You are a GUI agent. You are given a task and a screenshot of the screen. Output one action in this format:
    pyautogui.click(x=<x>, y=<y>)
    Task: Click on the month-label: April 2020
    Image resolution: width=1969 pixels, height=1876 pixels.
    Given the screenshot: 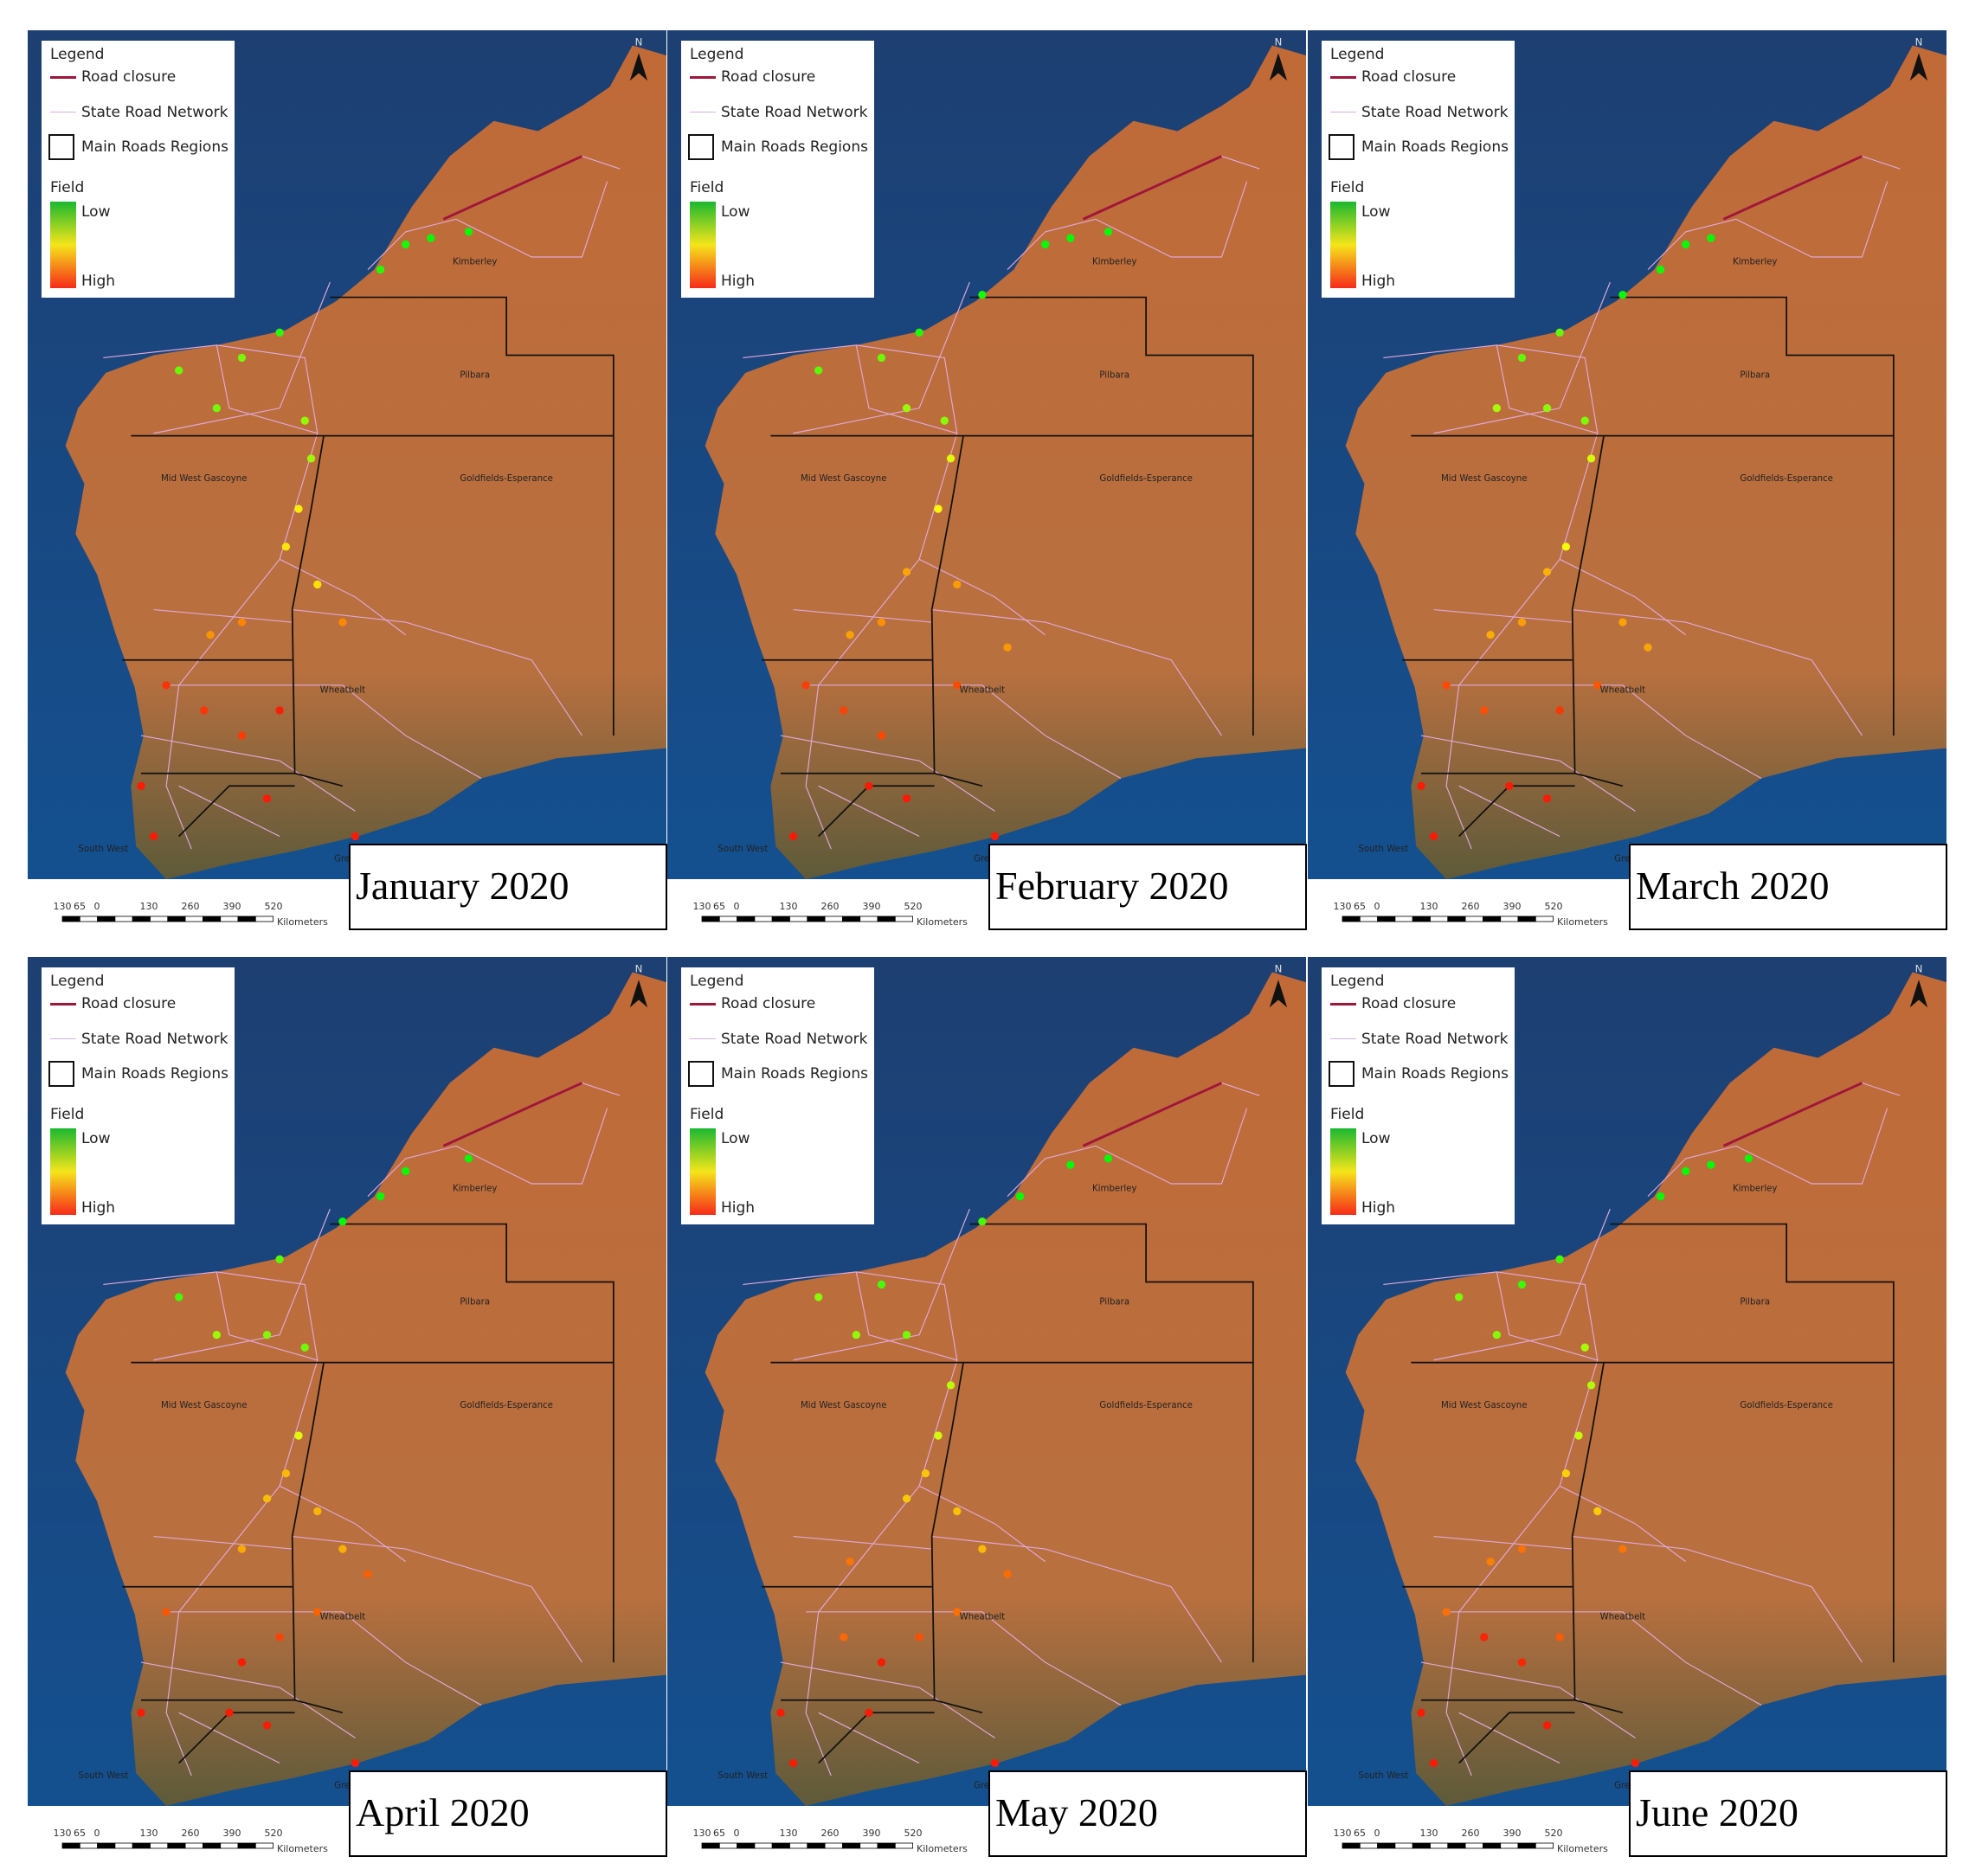 What is the action you would take?
    pyautogui.click(x=508, y=1814)
    